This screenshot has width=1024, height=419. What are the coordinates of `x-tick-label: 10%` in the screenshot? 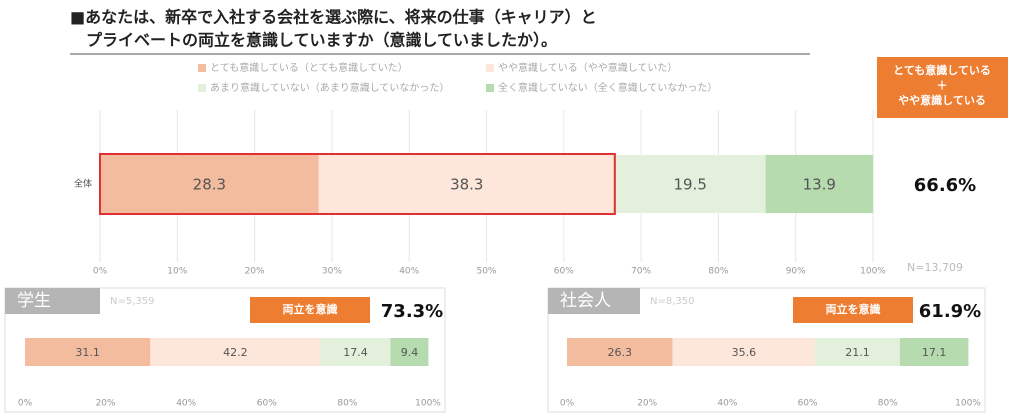 It's located at (177, 272).